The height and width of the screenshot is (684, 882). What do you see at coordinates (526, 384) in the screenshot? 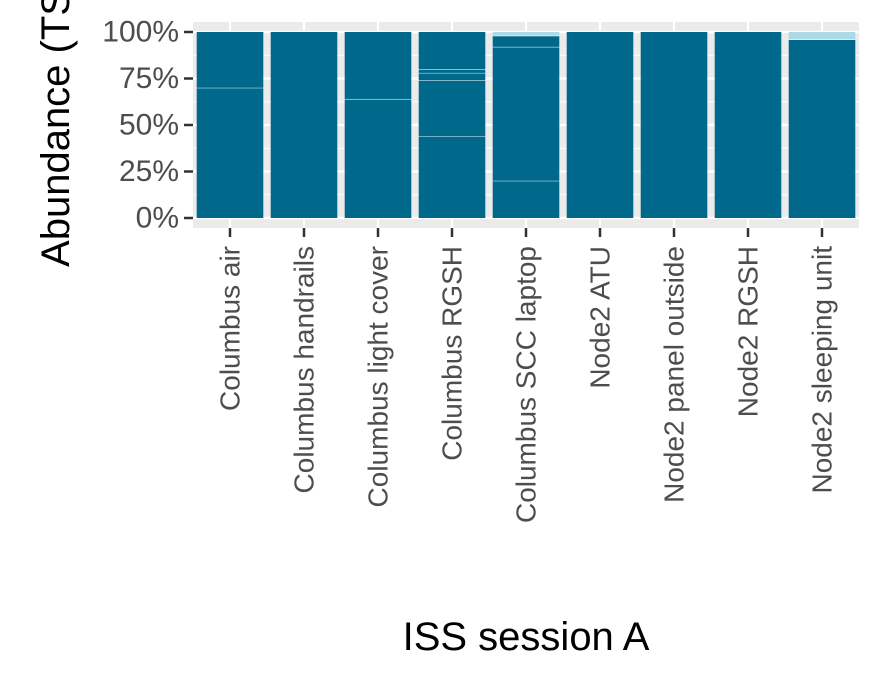
I see `x-tick-label: Columbus SCC laptop` at bounding box center [526, 384].